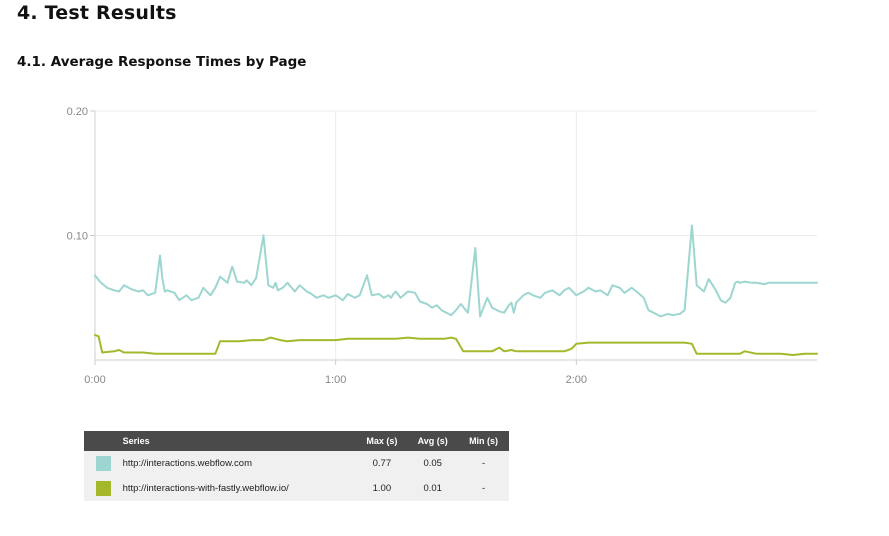 The image size is (889, 536). I want to click on legend-header-max: Max (s), so click(382, 441).